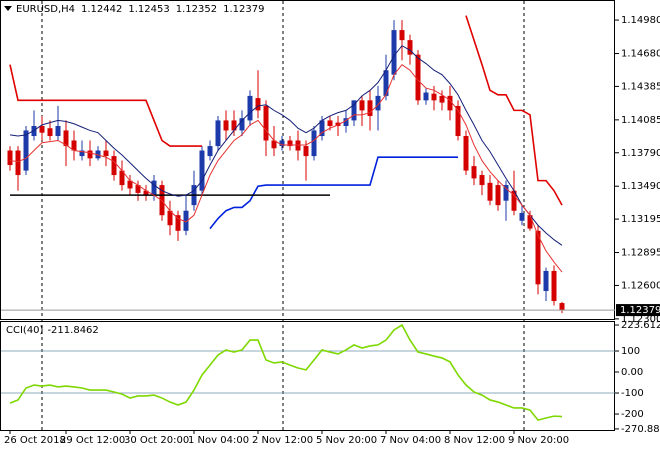 The height and width of the screenshot is (450, 660). What do you see at coordinates (282, 440) in the screenshot?
I see `x-tick-label: 2 Nov 12:00` at bounding box center [282, 440].